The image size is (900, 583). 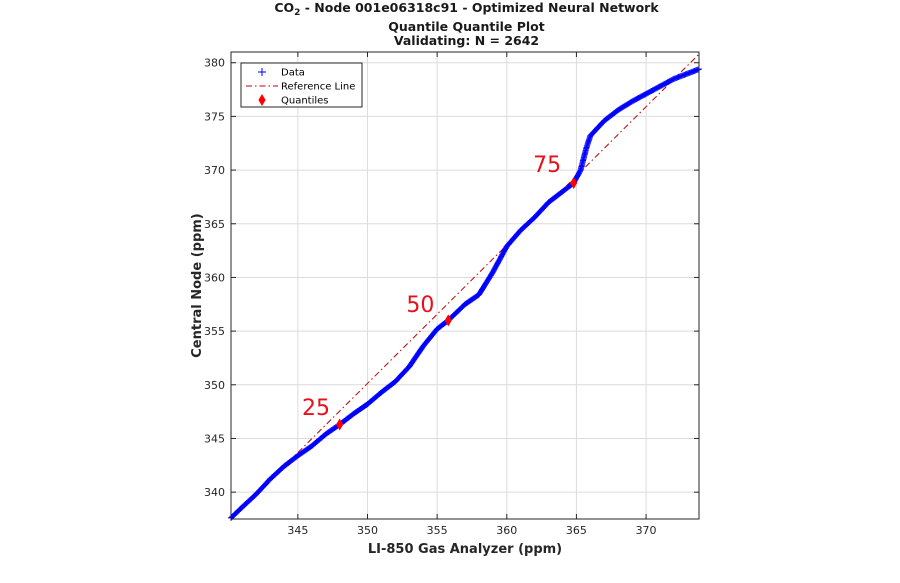 I want to click on x-axis-label: LI-850 Gas Analyzer (ppm), so click(x=465, y=549).